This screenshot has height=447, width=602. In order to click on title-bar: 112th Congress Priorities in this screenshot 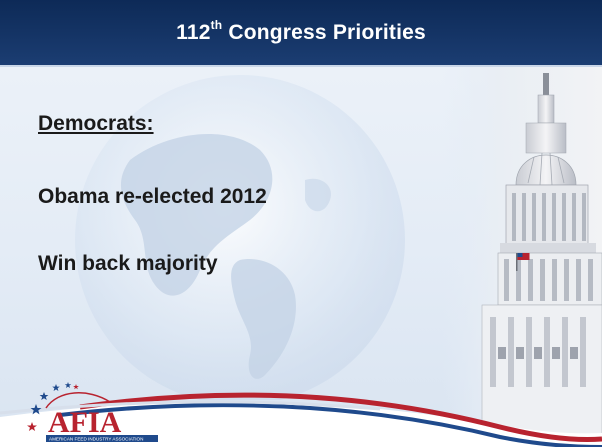, I will do `click(301, 33)`.